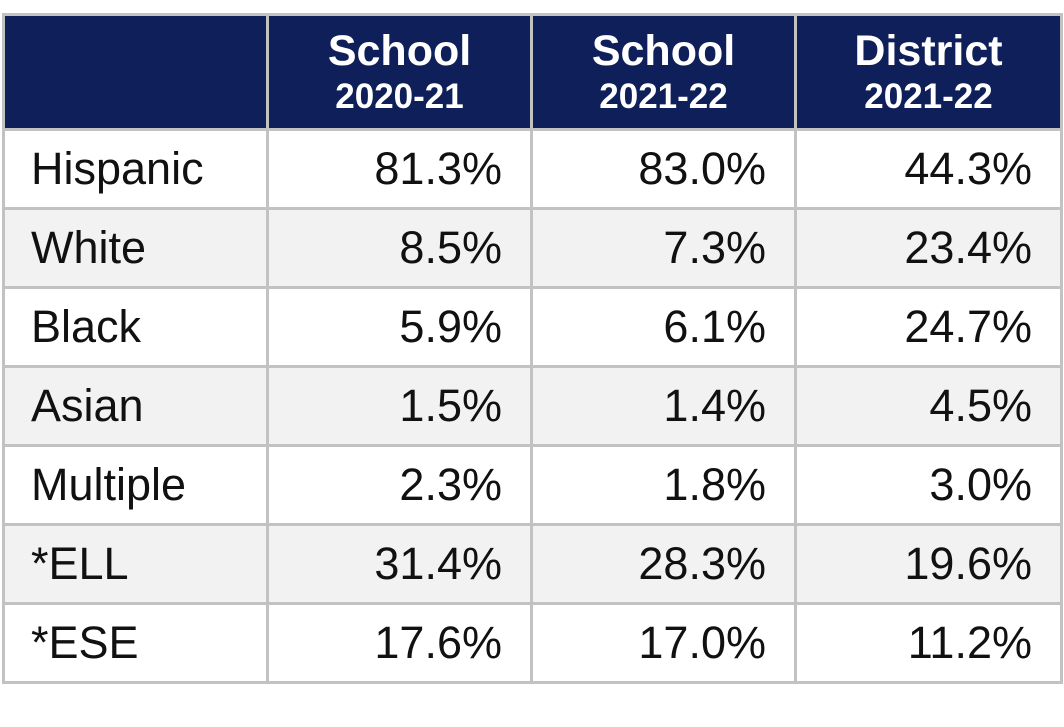  What do you see at coordinates (928, 406) in the screenshot?
I see `cell-value: 4.5%` at bounding box center [928, 406].